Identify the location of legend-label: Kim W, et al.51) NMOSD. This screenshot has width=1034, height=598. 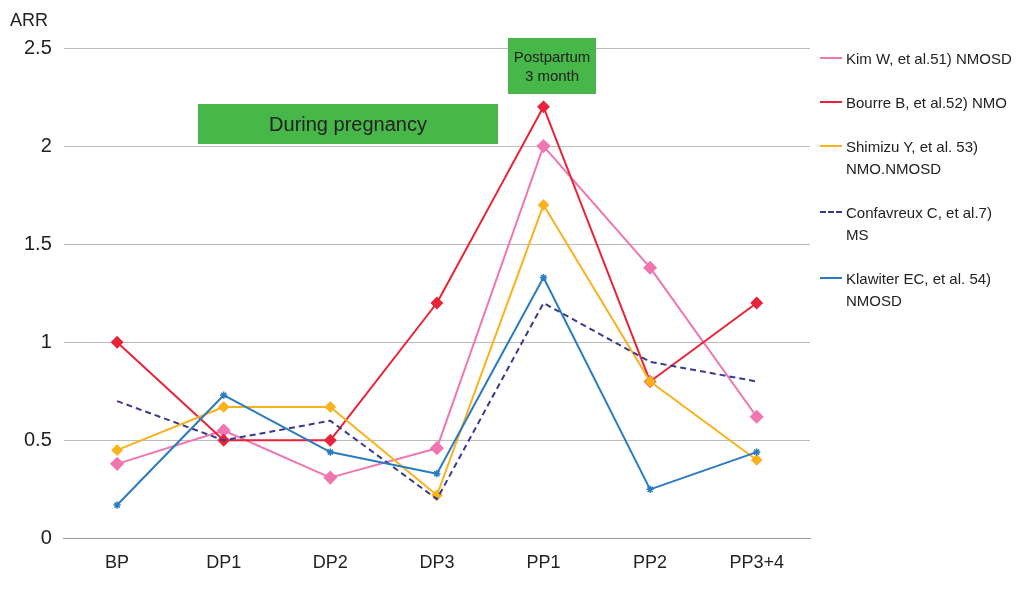
(929, 59).